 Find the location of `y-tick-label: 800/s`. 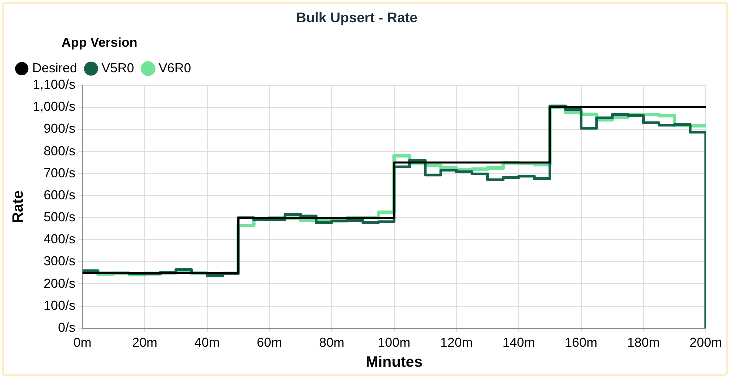

y-tick-label: 800/s is located at coordinates (60, 150).